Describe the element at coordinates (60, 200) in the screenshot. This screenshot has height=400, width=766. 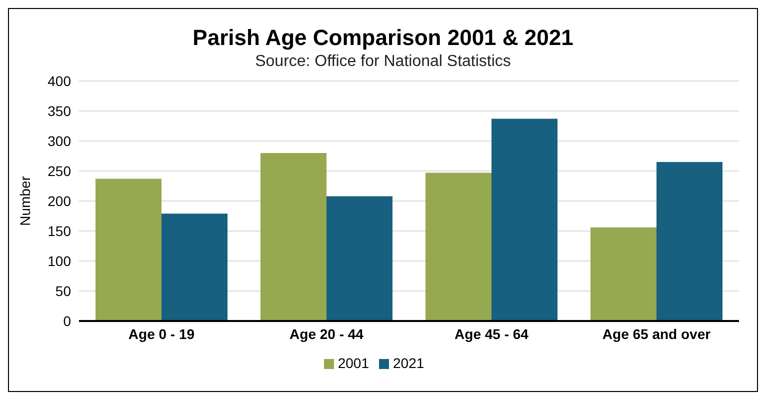
I see `y-tick-label: 200` at that location.